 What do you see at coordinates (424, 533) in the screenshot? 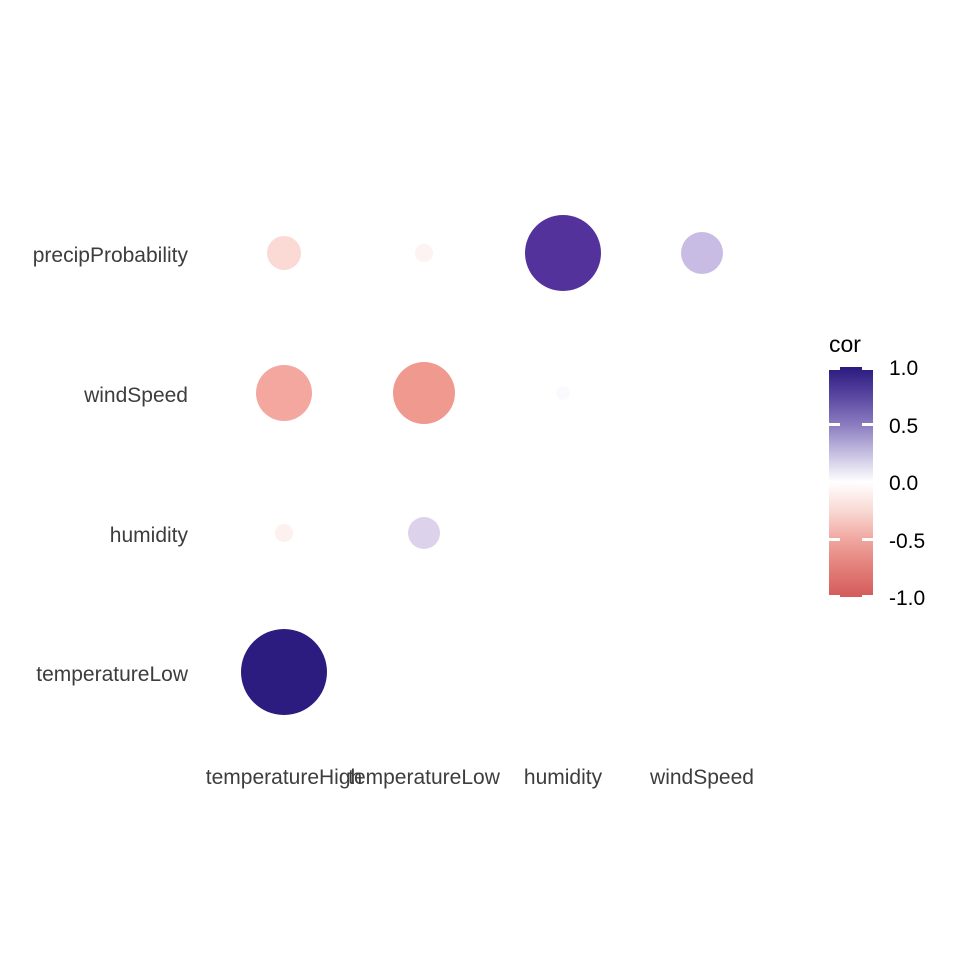
I see `correlation-bubble-humidity-temperatureLow` at bounding box center [424, 533].